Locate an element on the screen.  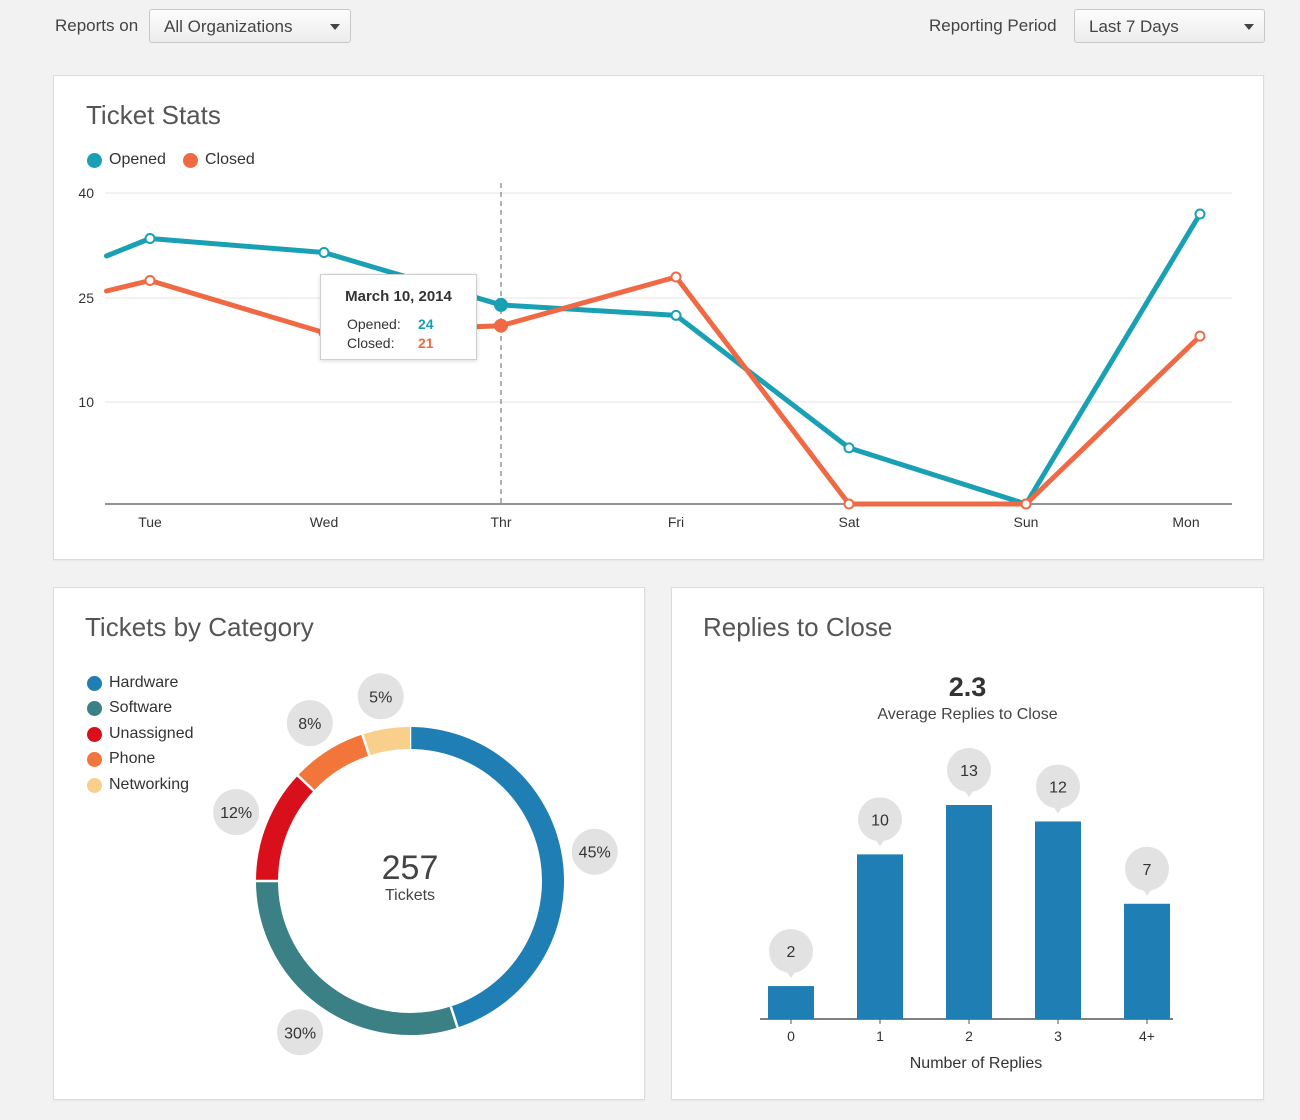
legend-item-phone: Phone is located at coordinates (121, 759).